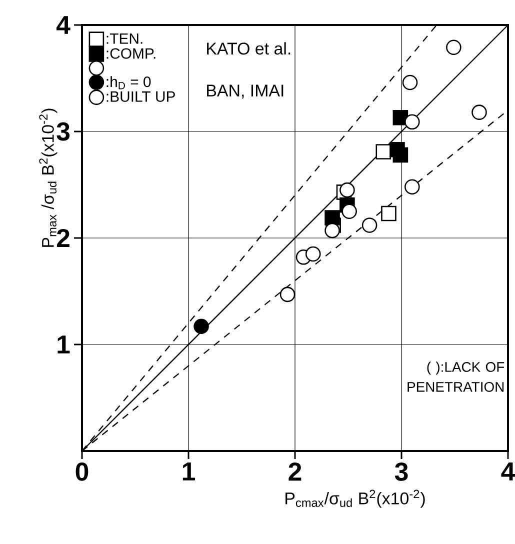 The image size is (515, 544). What do you see at coordinates (188, 471) in the screenshot?
I see `x-tick-label: 1` at bounding box center [188, 471].